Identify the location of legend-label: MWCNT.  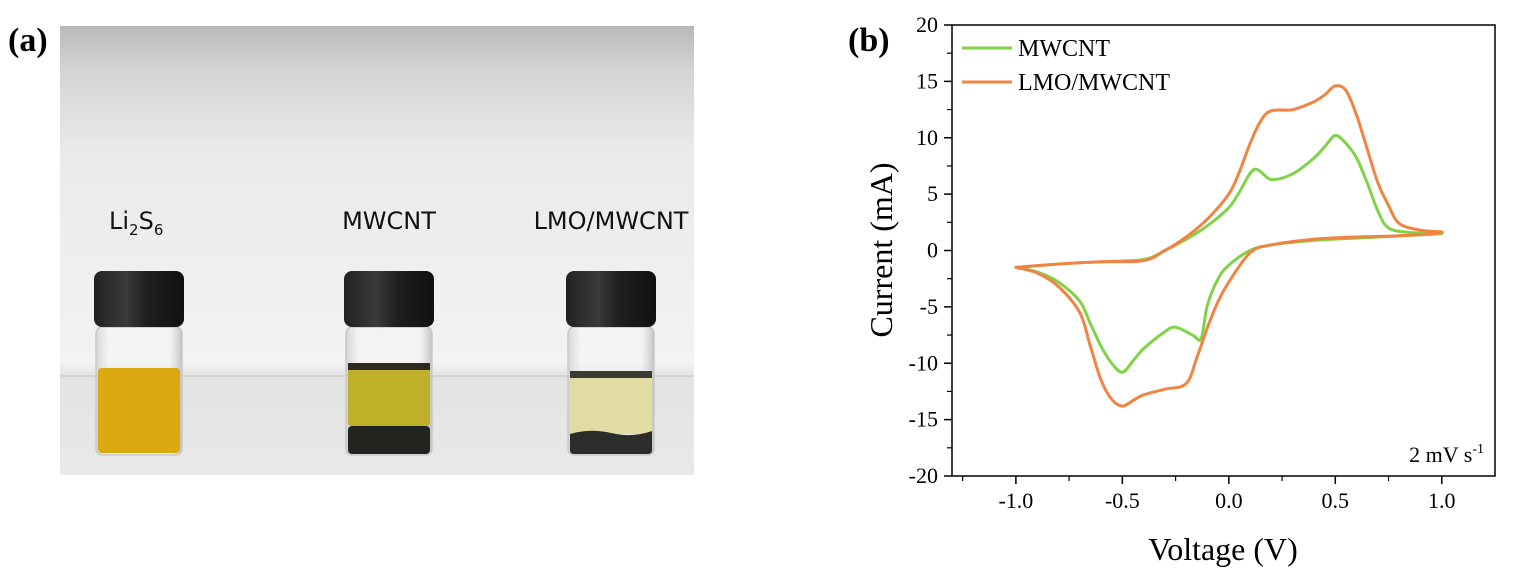
(1064, 49).